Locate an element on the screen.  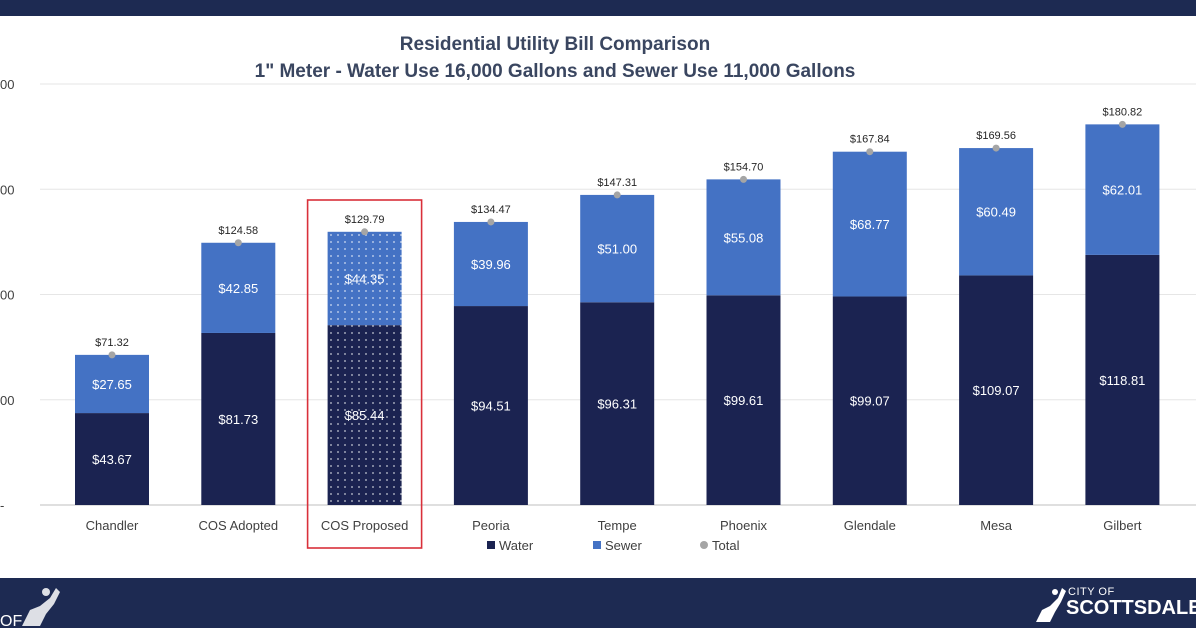
y-tick-label: - is located at coordinates (2, 505).